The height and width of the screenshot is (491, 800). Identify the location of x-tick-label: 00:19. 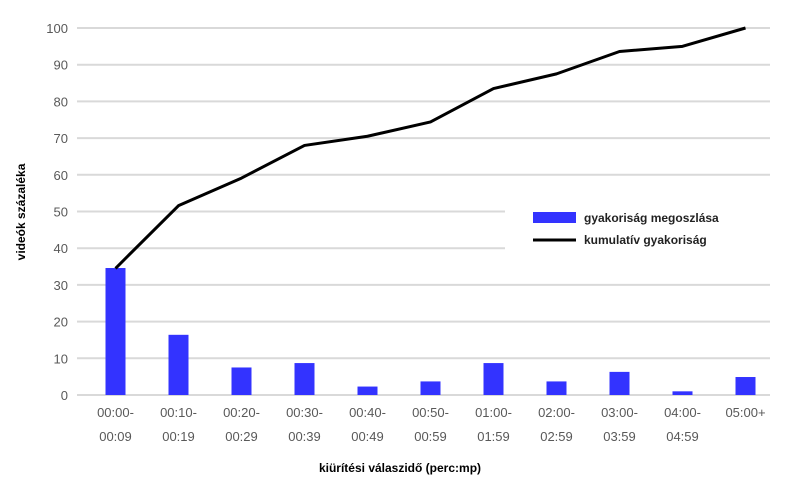
(178, 436).